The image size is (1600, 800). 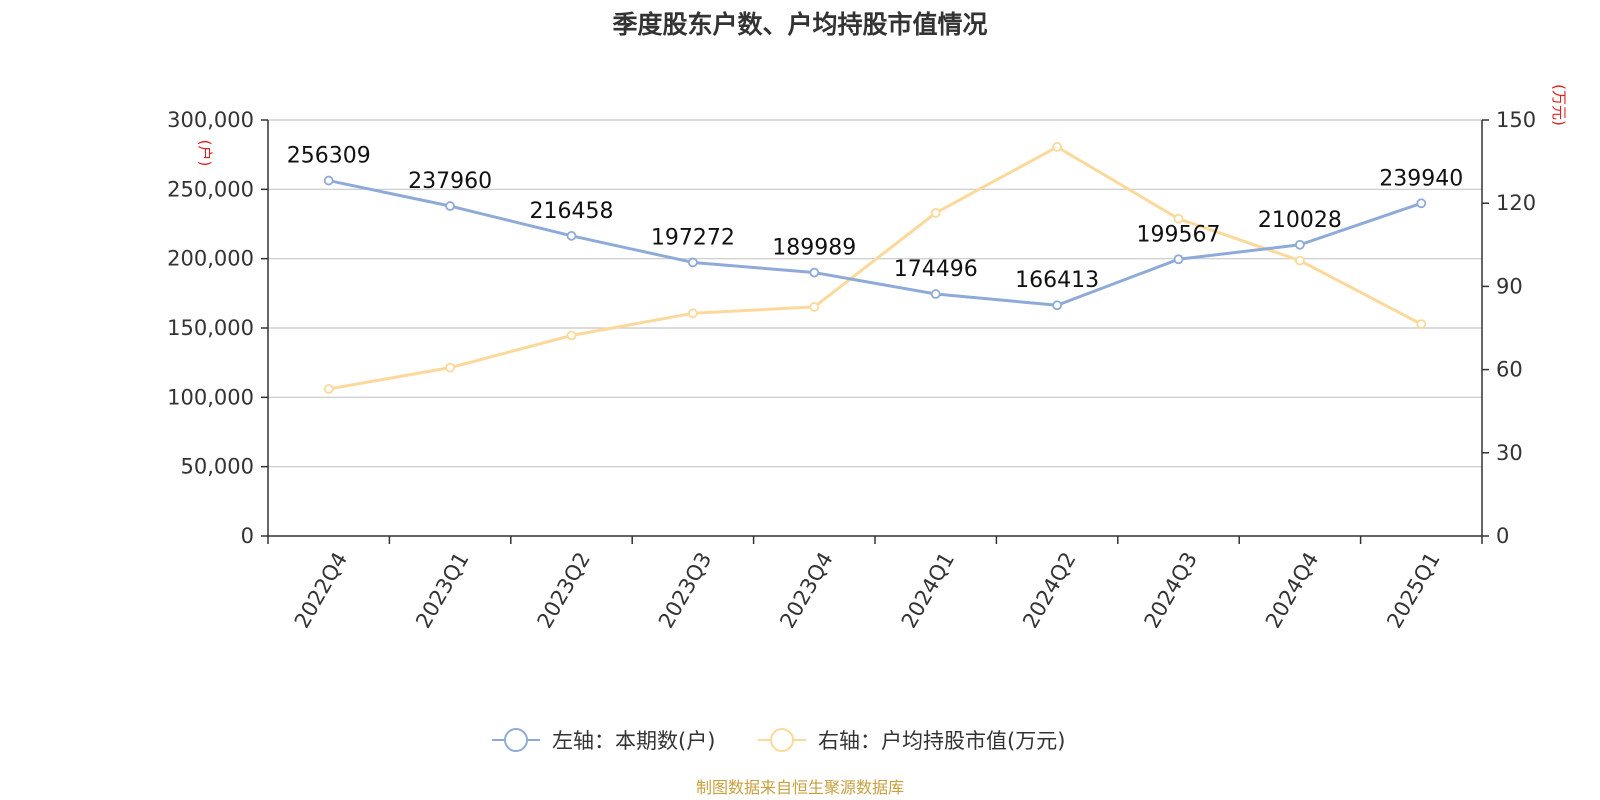 I want to click on left-tick-label: 50,000, so click(x=217, y=467).